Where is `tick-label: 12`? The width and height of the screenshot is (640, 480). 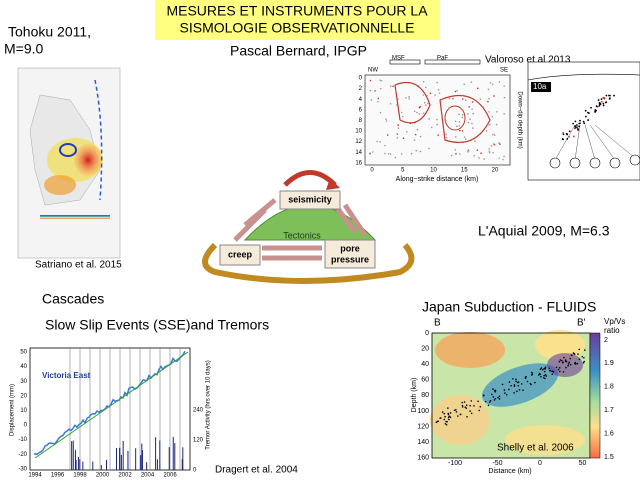 tick-label: 12 is located at coordinates (358, 142).